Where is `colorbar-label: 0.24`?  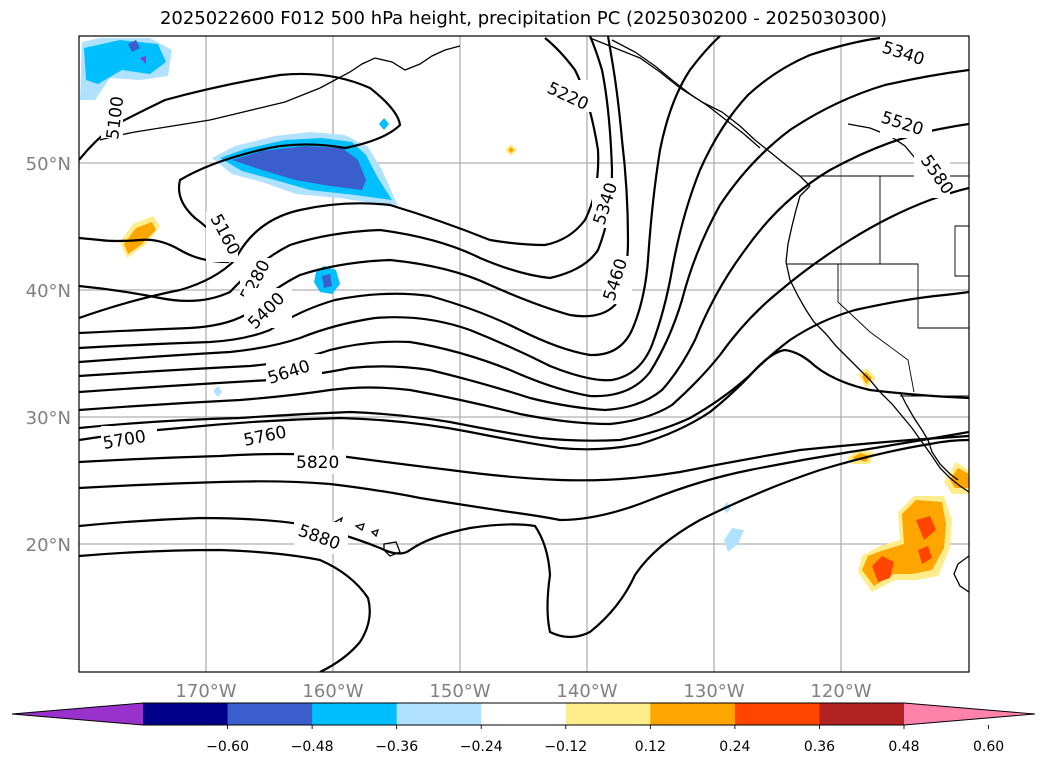
colorbar-label: 0.24 is located at coordinates (734, 747).